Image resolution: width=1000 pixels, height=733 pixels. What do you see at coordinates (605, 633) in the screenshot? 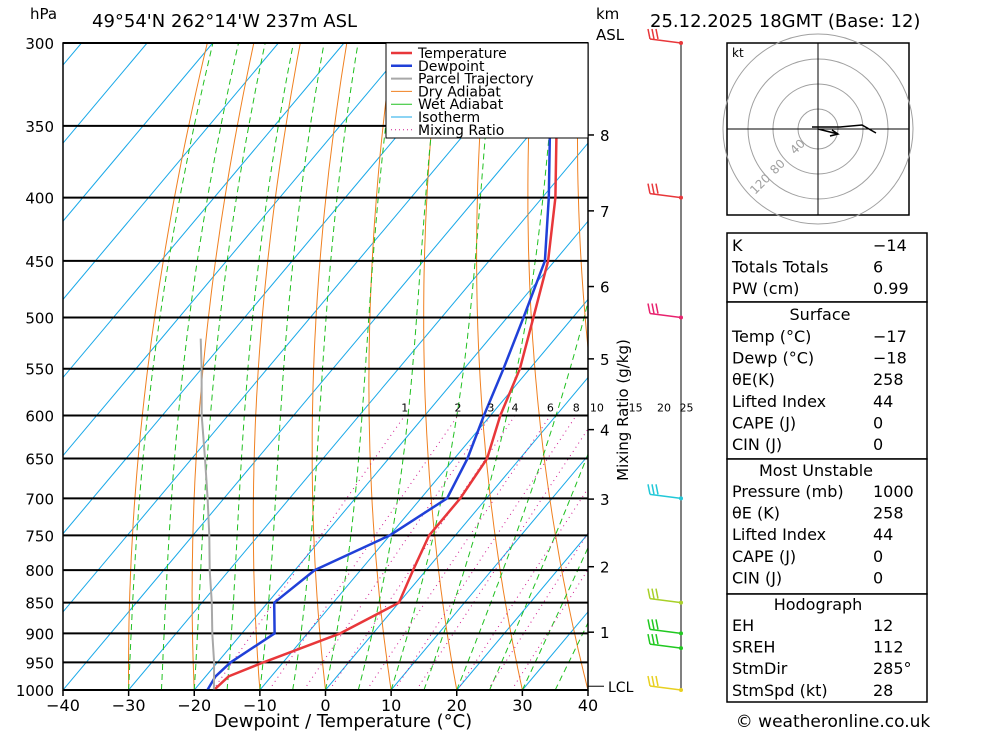
I see `km-tick-label: 1` at bounding box center [605, 633].